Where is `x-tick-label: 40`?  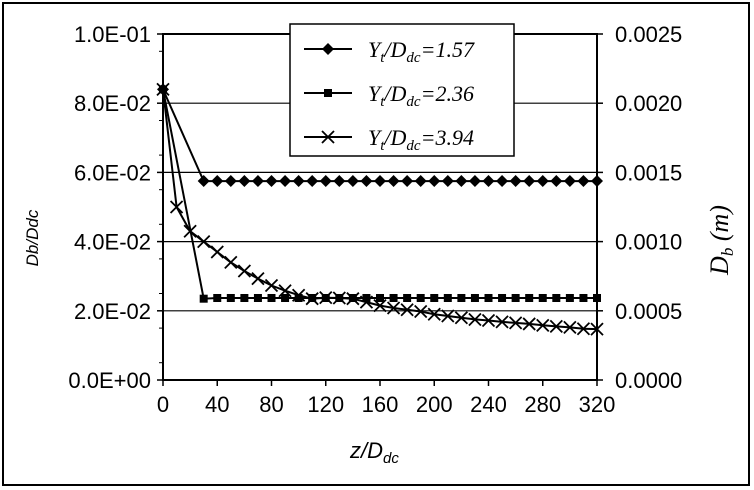
x-tick-label: 40 is located at coordinates (217, 404).